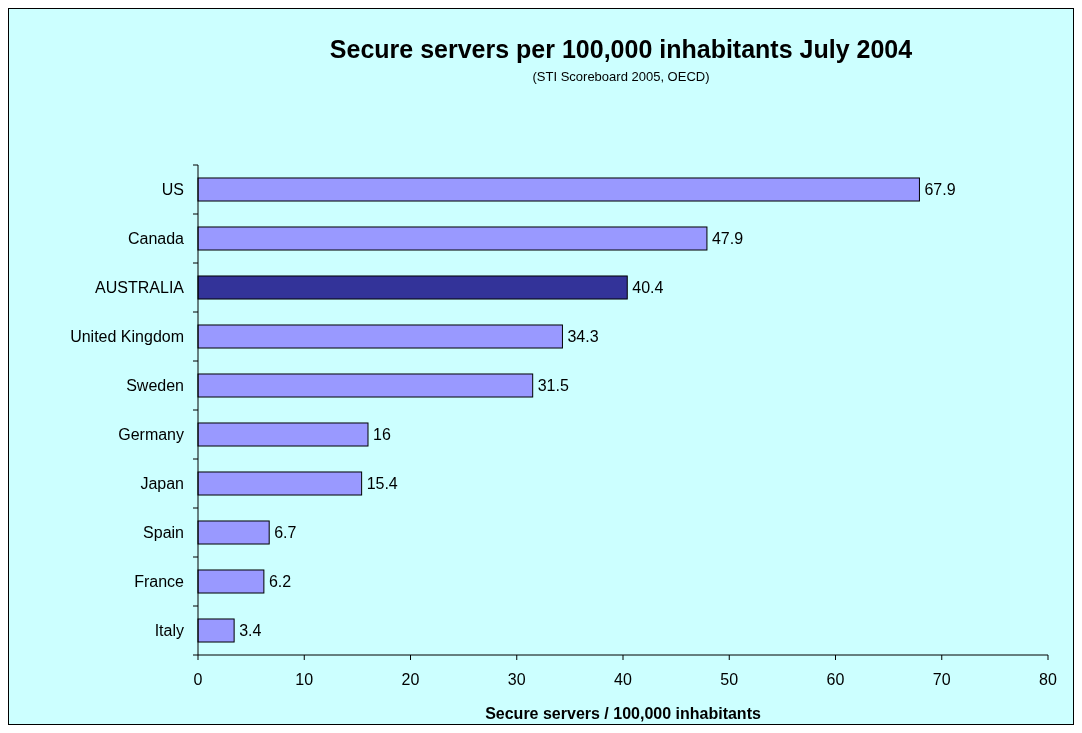 The width and height of the screenshot is (1082, 733). Describe the element at coordinates (941, 679) in the screenshot. I see `x-tick-label: 70` at that location.